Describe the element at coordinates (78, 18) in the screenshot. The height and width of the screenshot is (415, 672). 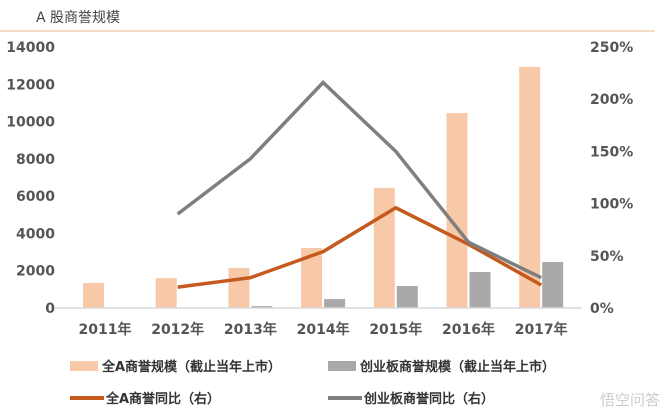
I see `chart-title: A 股商誉规模` at that location.